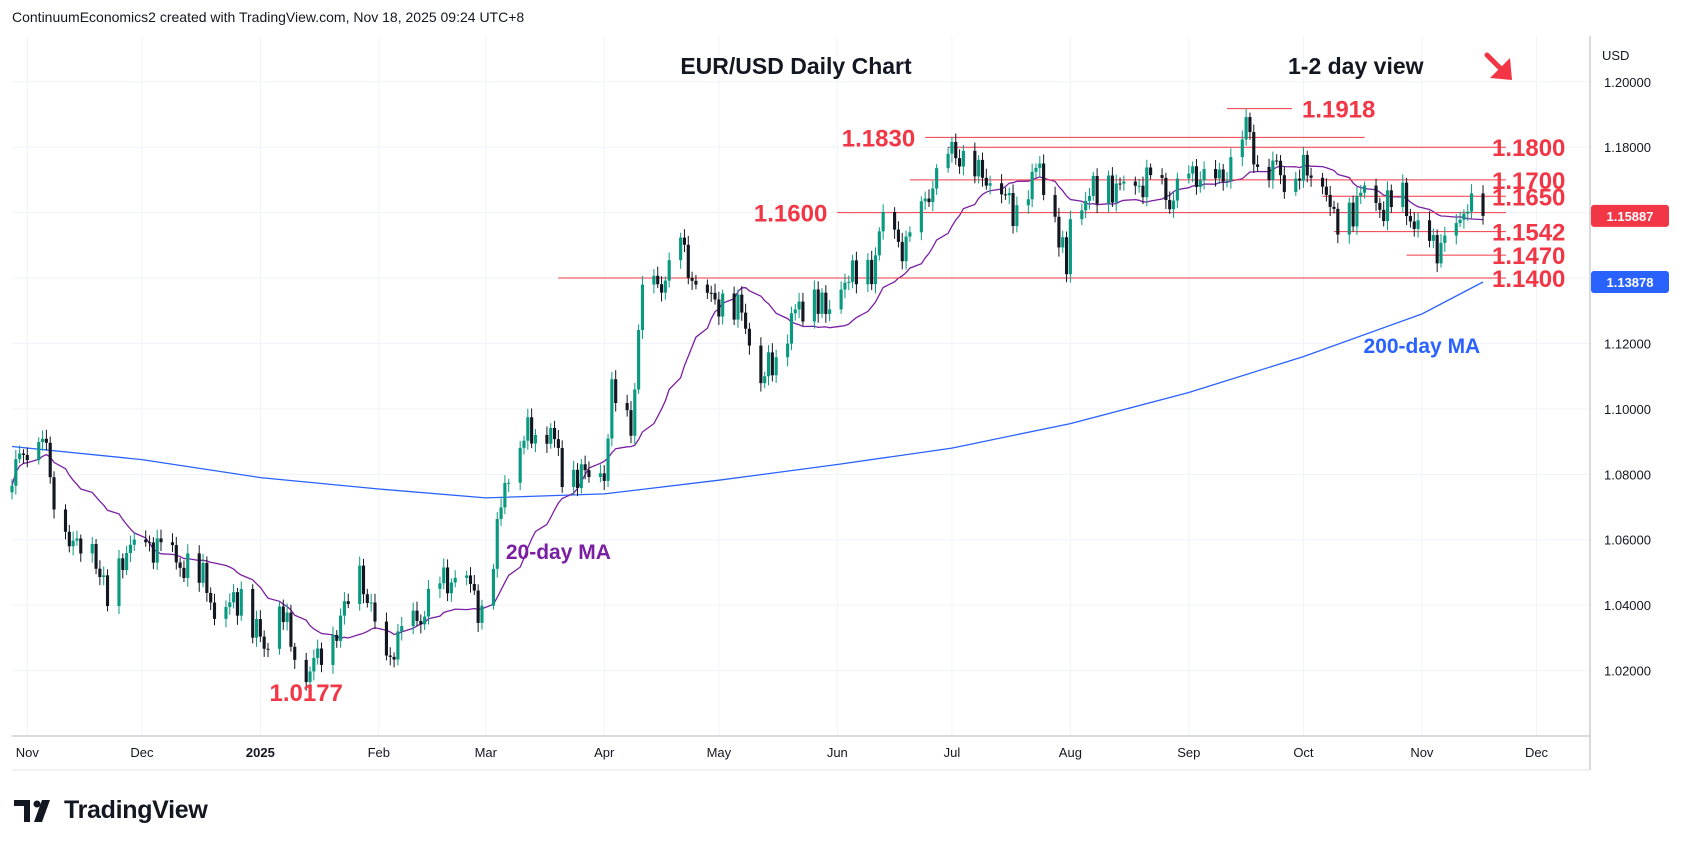 This screenshot has height=846, width=1682. What do you see at coordinates (558, 552) in the screenshot?
I see `annotation-label: 20-day MA` at bounding box center [558, 552].